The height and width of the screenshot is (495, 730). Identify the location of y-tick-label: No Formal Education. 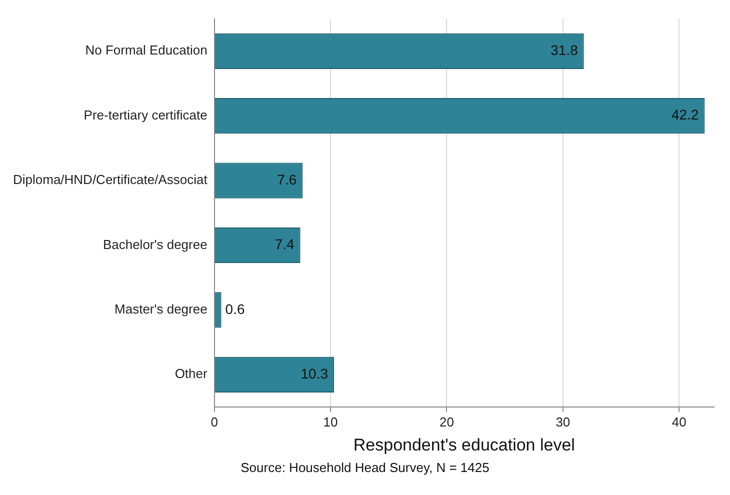
(146, 50).